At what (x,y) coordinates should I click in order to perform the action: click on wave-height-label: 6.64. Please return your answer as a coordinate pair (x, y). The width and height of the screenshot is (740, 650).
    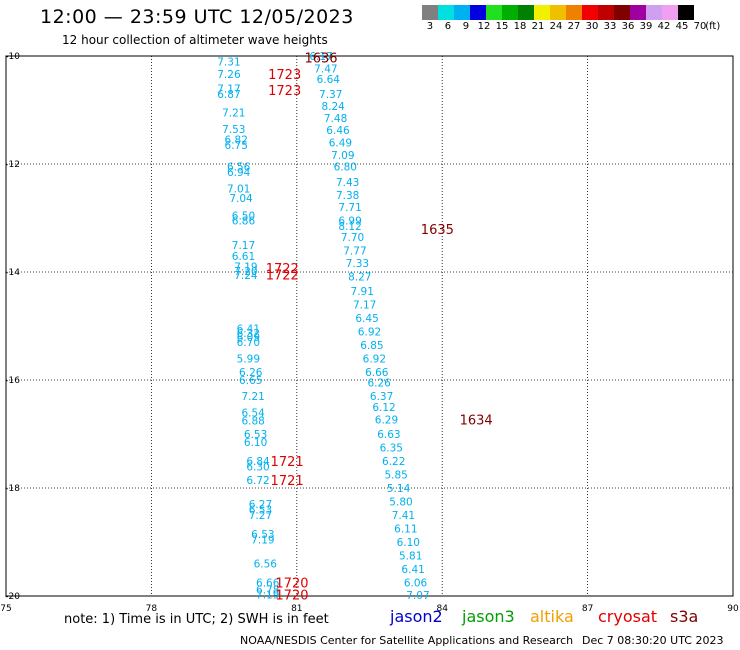
    Looking at the image, I should click on (329, 80).